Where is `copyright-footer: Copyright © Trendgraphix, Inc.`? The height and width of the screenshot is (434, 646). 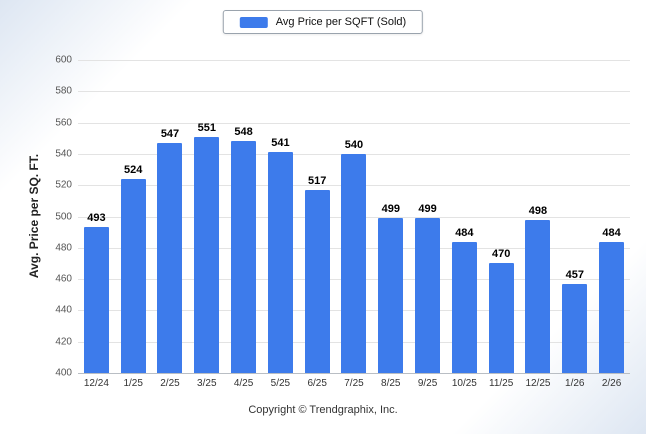 copyright-footer: Copyright © Trendgraphix, Inc. is located at coordinates (323, 410).